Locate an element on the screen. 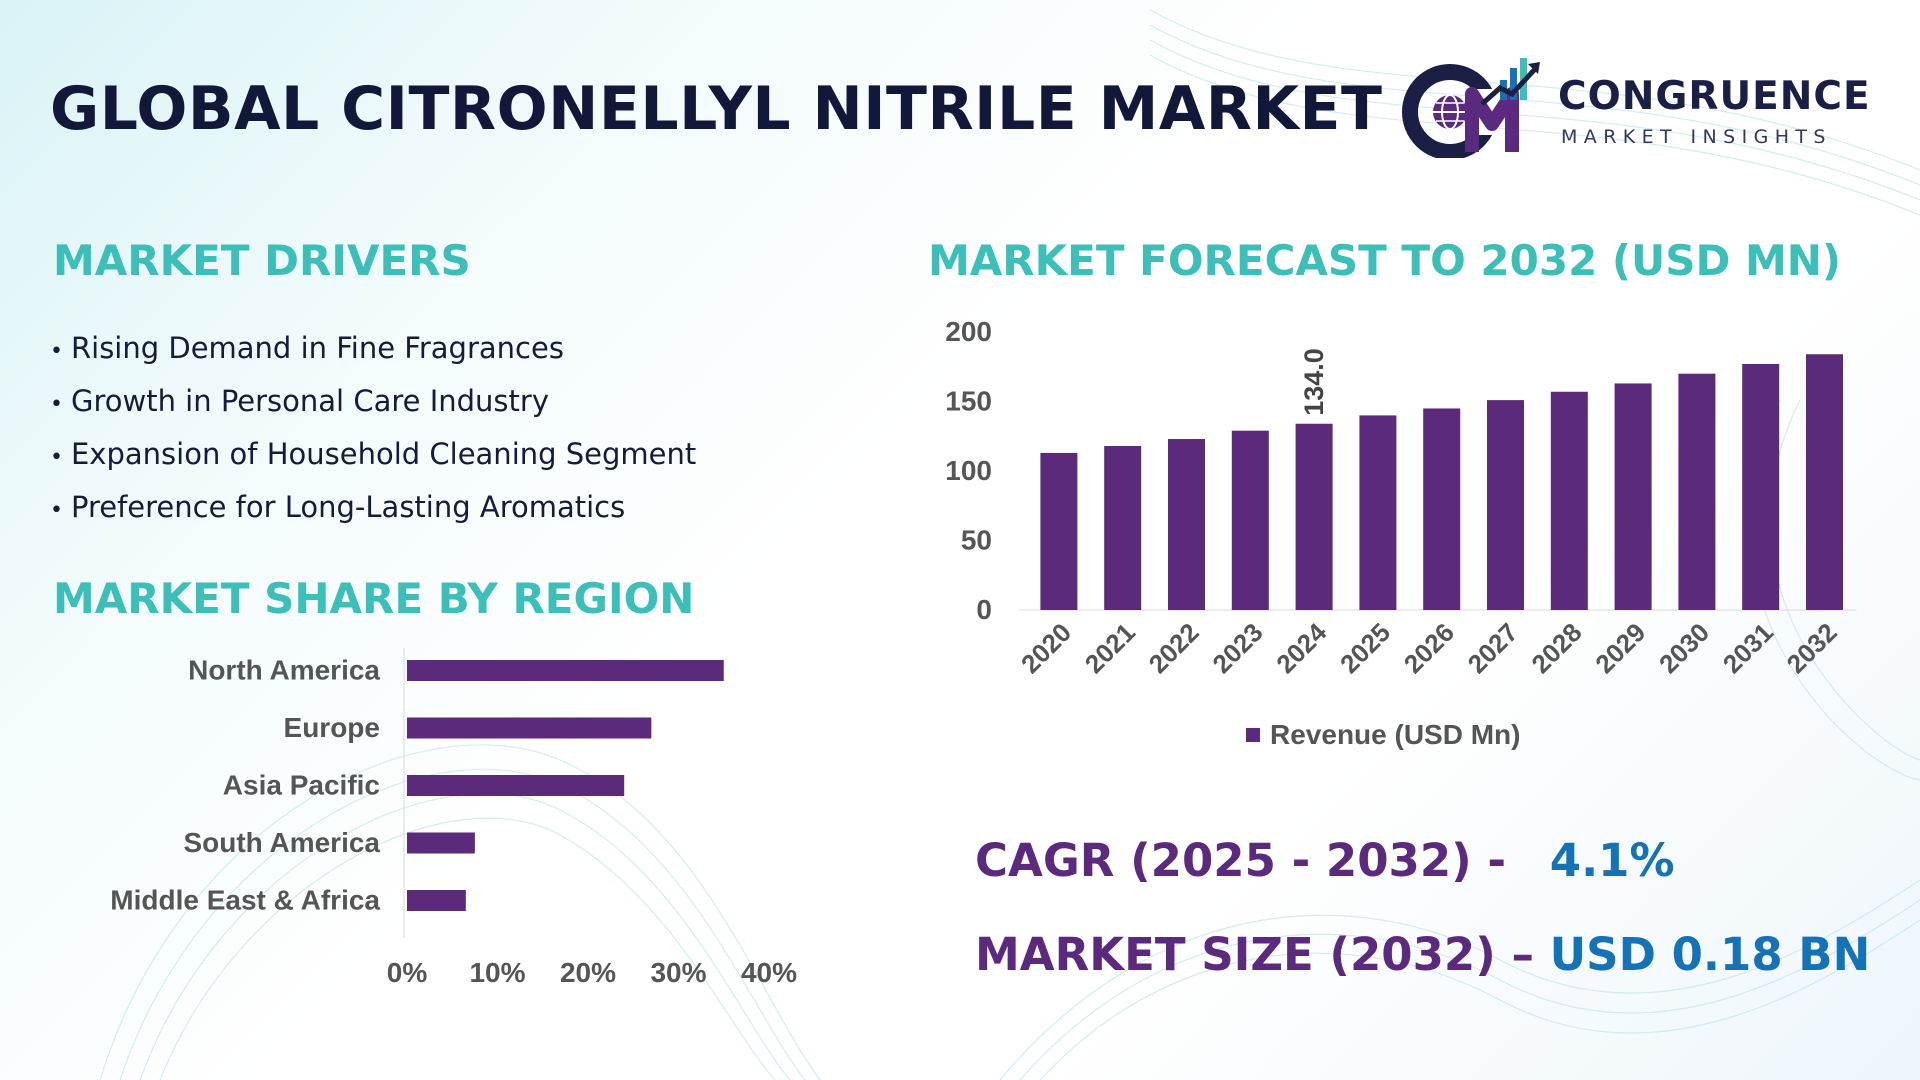  region-title: MARKET SHARE BY REGION is located at coordinates (374, 598).